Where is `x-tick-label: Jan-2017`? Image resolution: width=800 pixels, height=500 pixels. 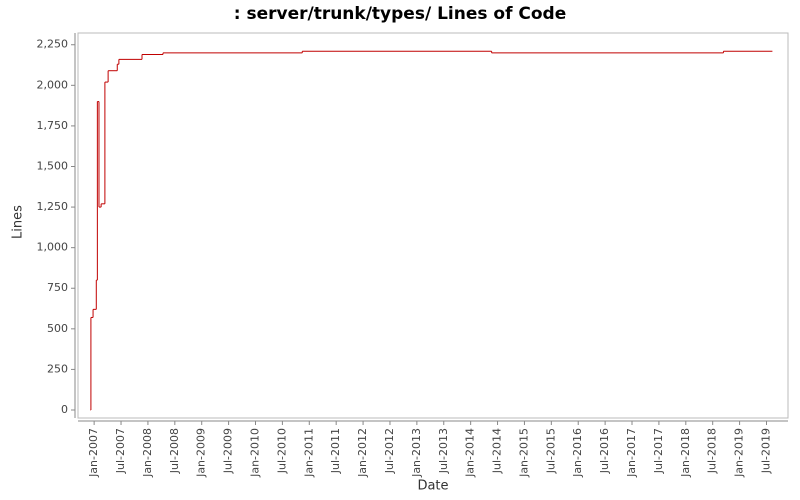
x-tick-label: Jan-2017 is located at coordinates (631, 453).